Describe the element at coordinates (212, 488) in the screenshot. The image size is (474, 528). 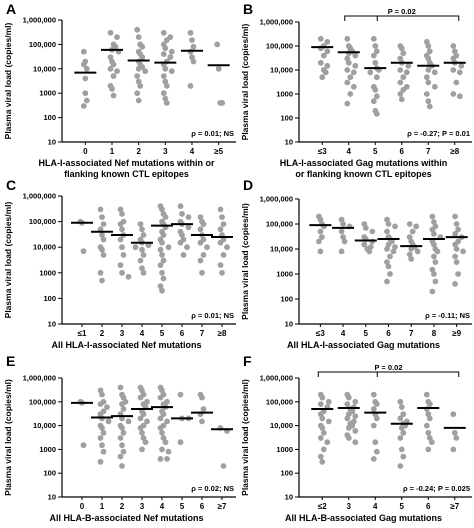
I see `stat-text: ρ = 0.02; NS` at that location.